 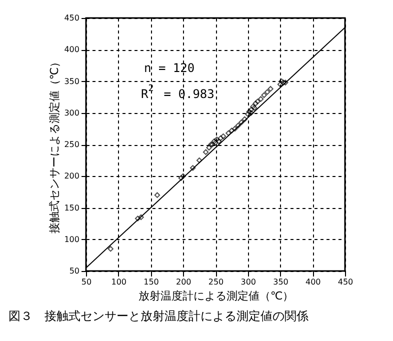 What do you see at coordinates (216, 296) in the screenshot?
I see `x-axis-title: 放射温度計による測定値（℃）` at bounding box center [216, 296].